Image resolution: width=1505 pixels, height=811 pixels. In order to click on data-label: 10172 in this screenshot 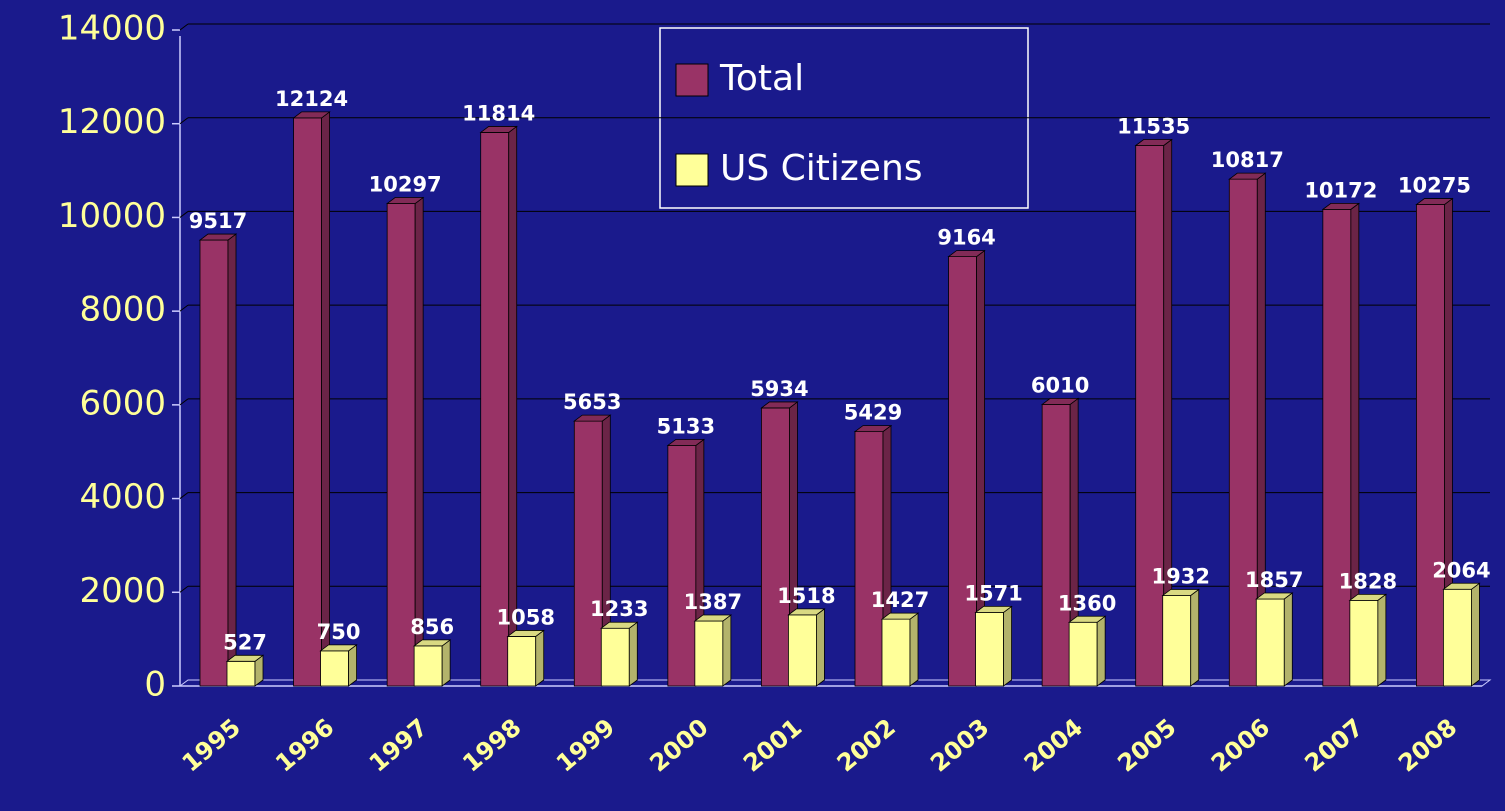, I will do `click(1340, 190)`.